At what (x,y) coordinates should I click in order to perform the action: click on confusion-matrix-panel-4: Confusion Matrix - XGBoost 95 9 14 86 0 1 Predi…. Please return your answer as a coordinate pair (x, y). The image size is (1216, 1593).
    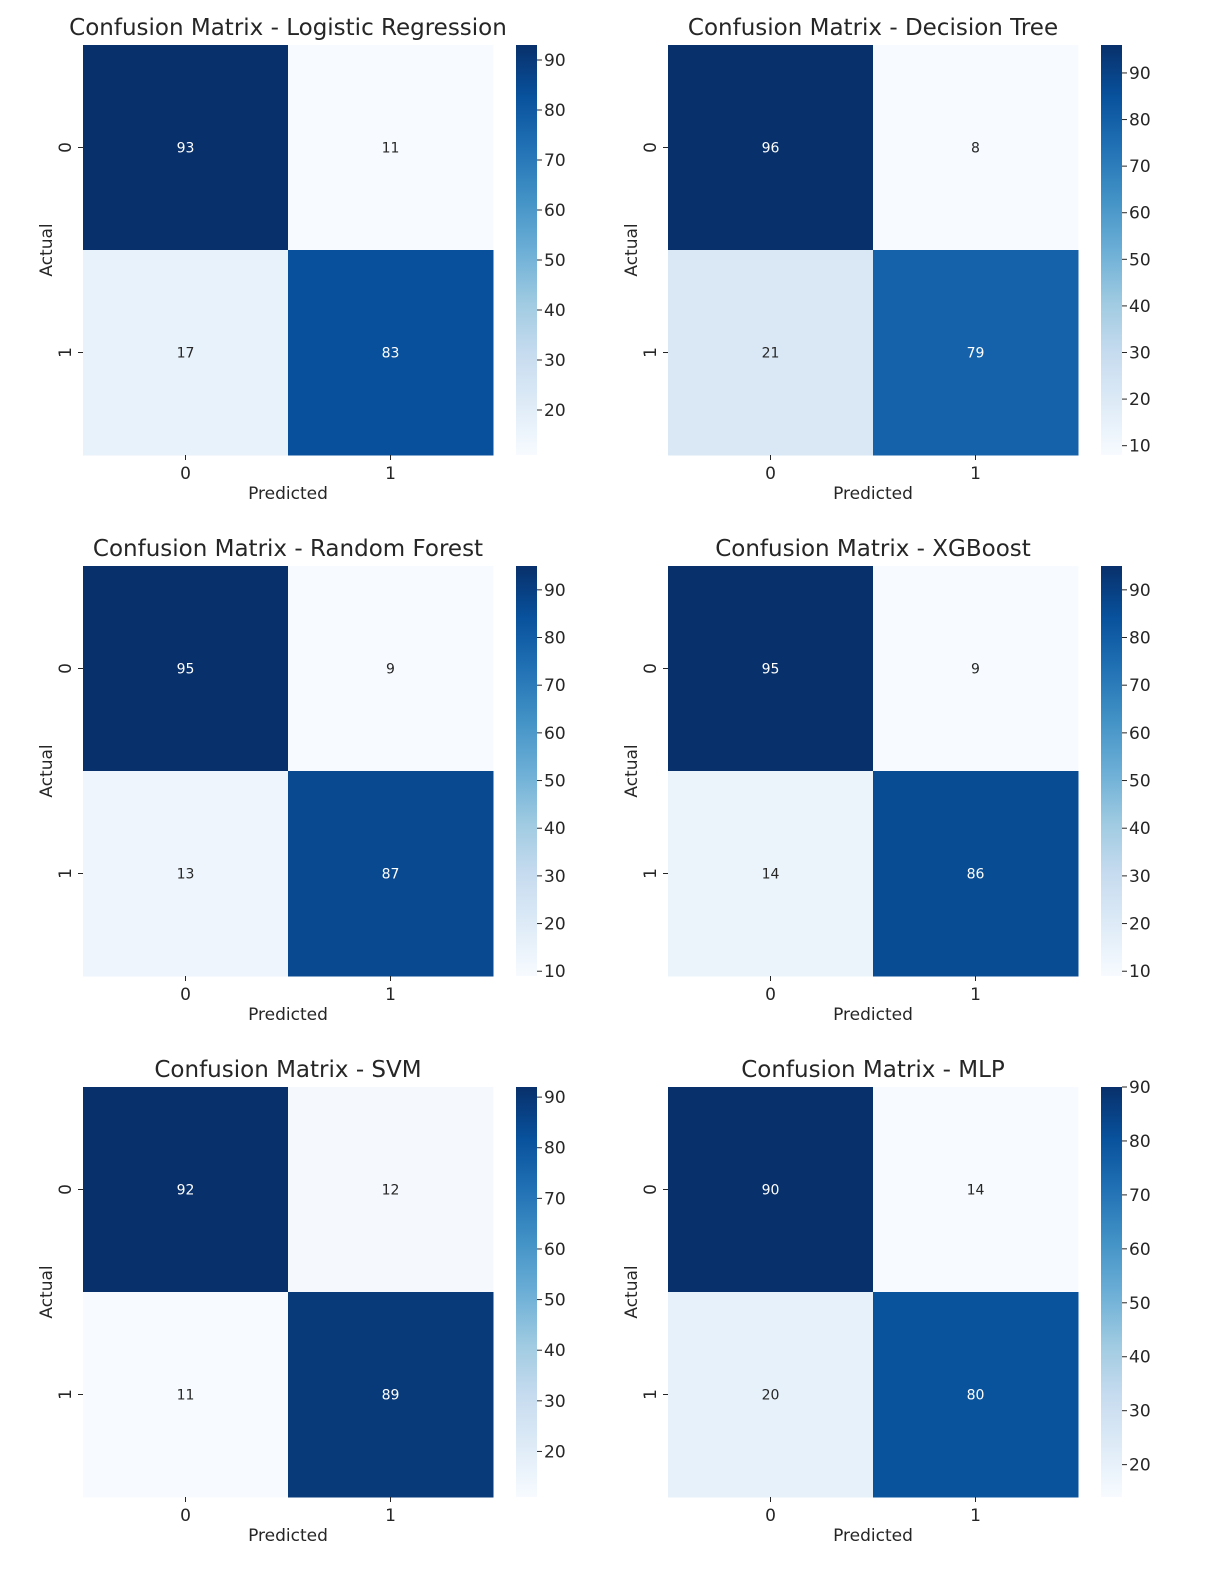
    Looking at the image, I should click on (886, 780).